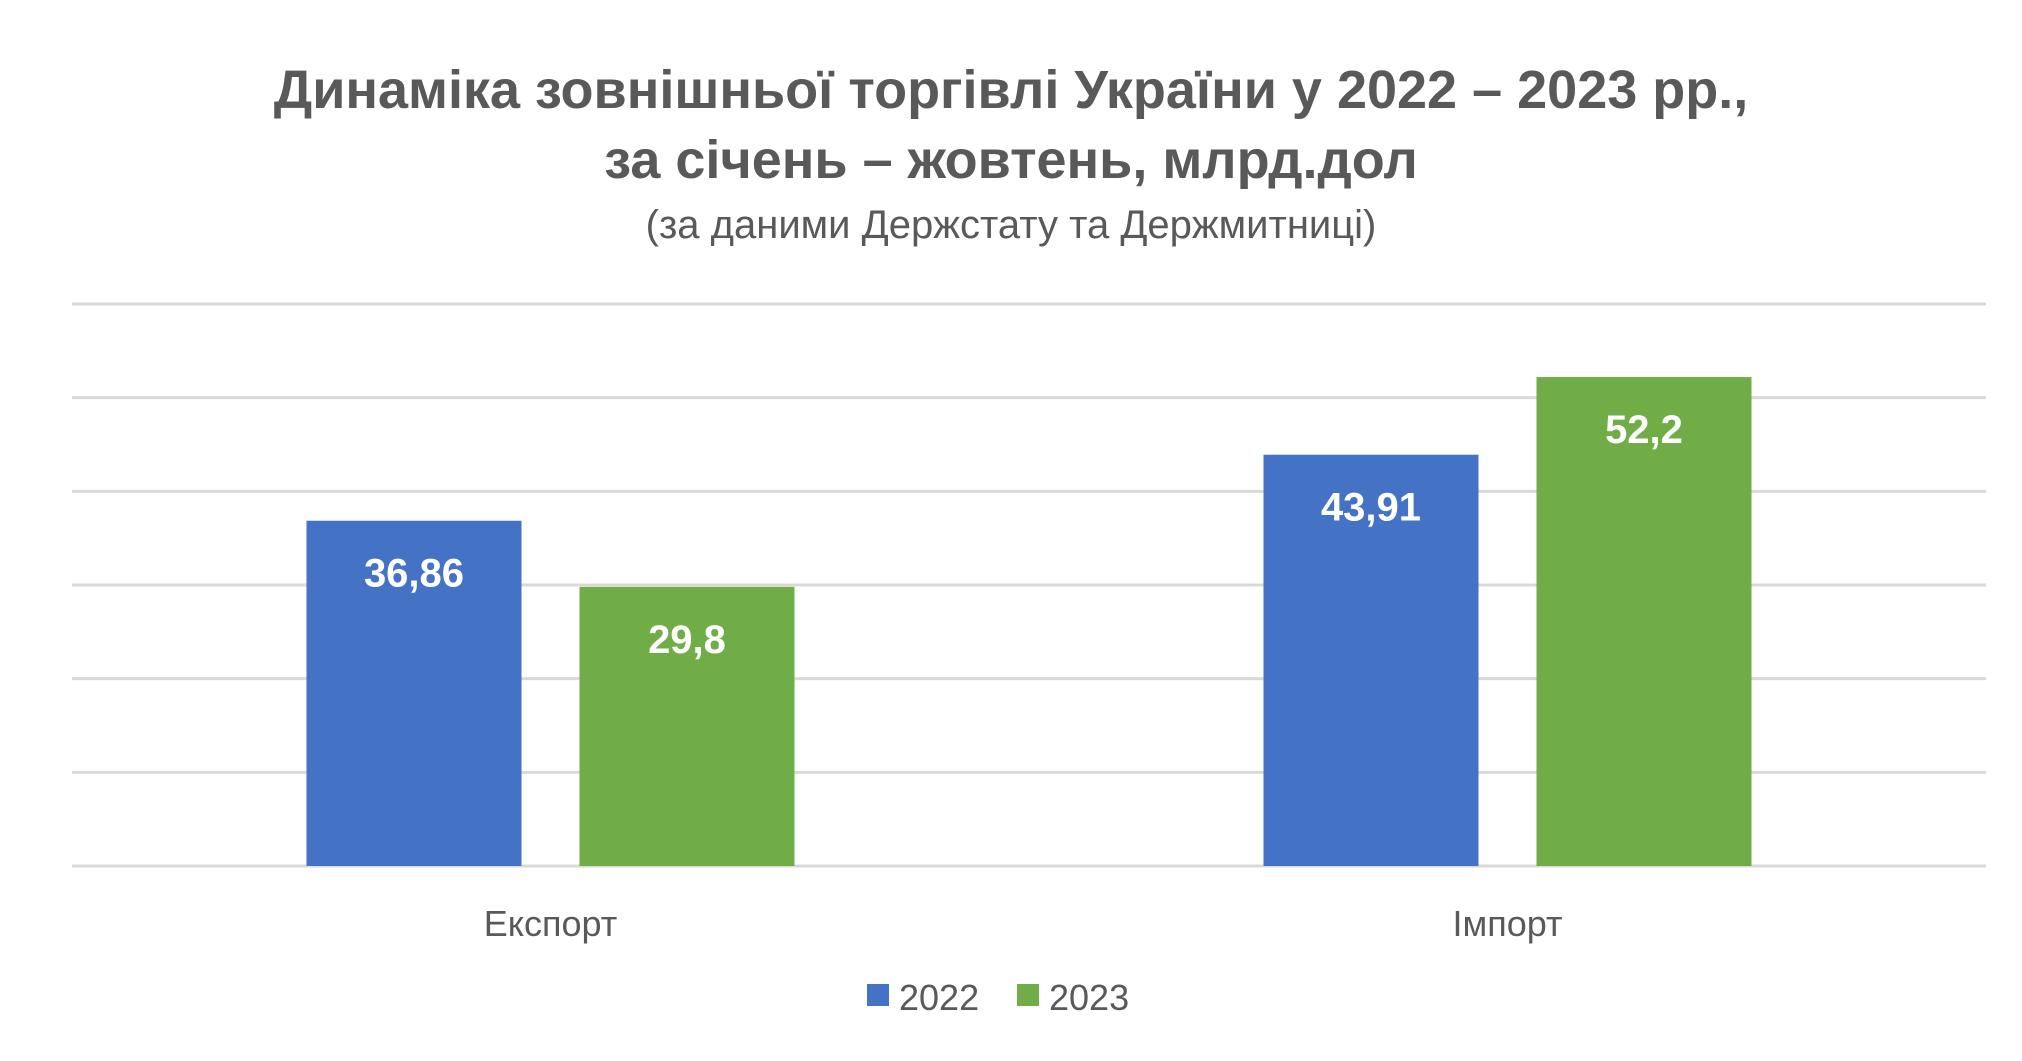 Image resolution: width=2022 pixels, height=1061 pixels. Describe the element at coordinates (1371, 508) in the screenshot. I see `data-label-2022-1: 43,91` at that location.